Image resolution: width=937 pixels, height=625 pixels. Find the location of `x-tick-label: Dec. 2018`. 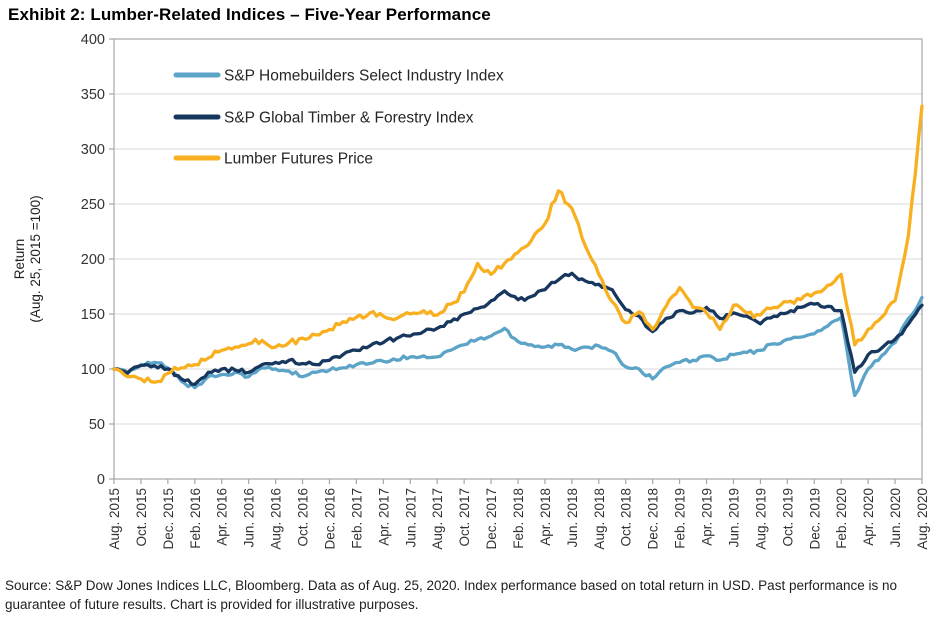

x-tick-label: Dec. 2018 is located at coordinates (653, 519).